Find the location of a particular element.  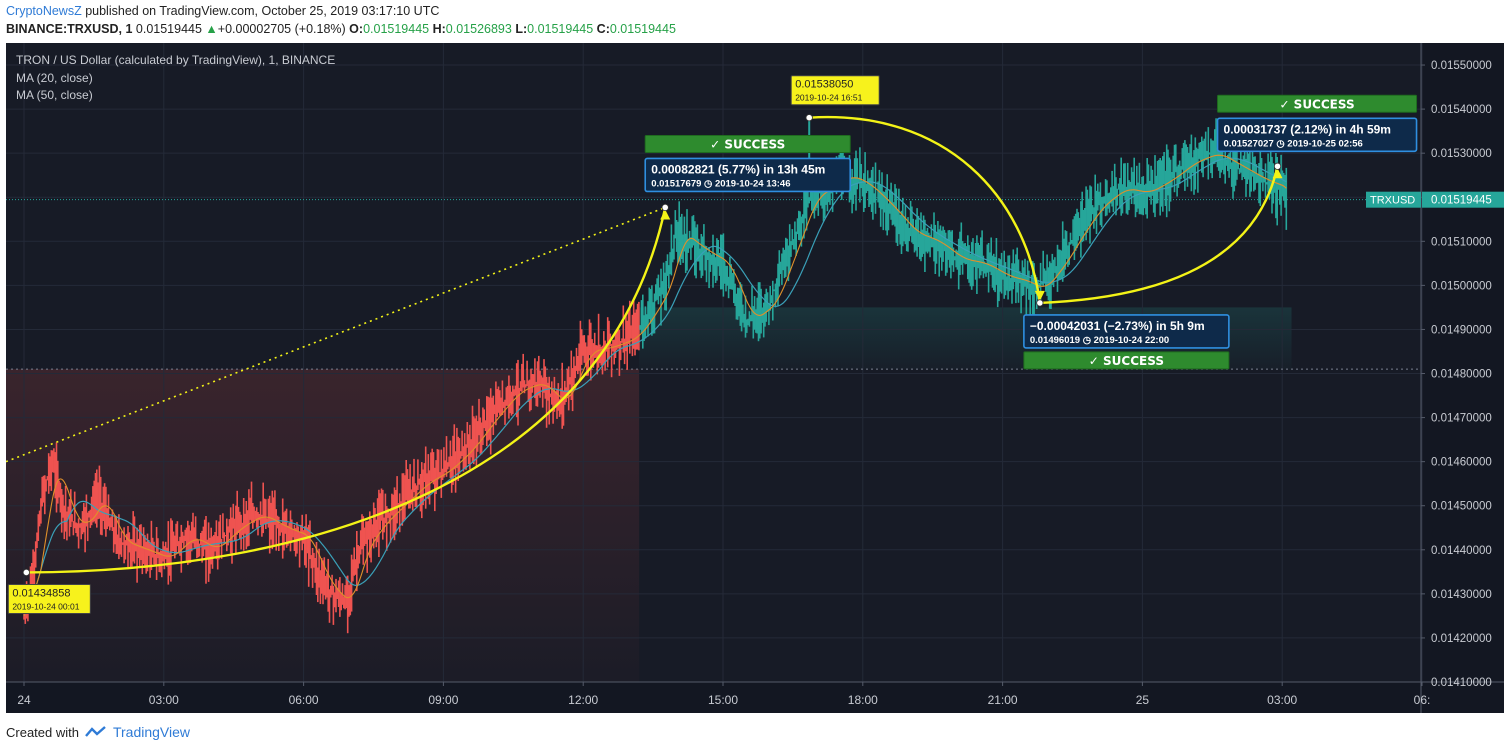

y-tick-label: 0.01490000 is located at coordinates (1461, 330).